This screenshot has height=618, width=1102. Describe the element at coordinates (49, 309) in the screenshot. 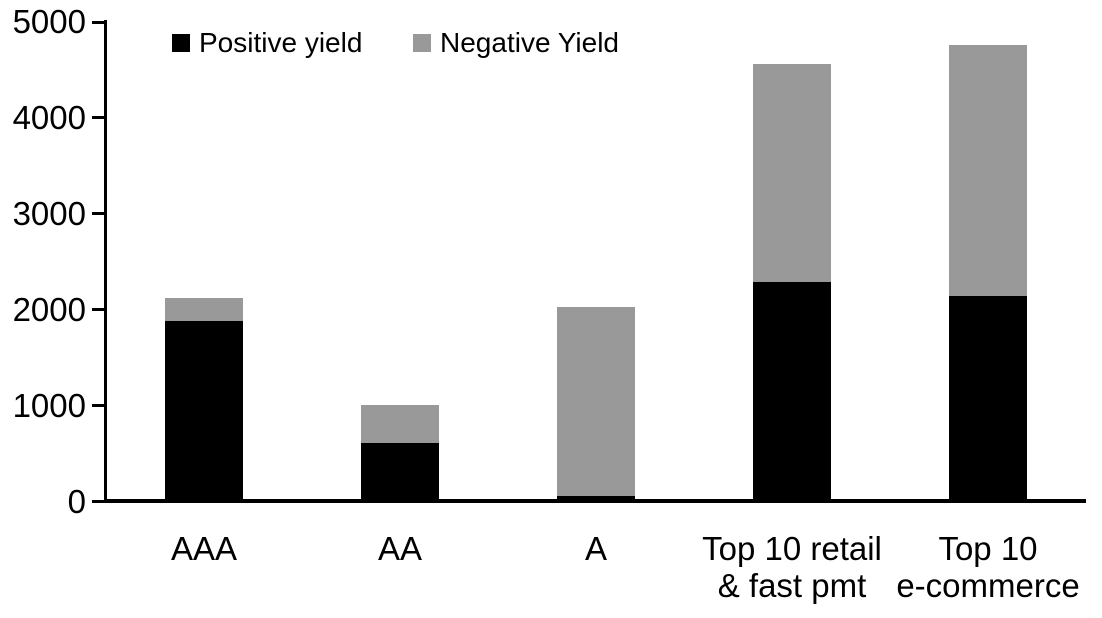

I see `y-axis-label-2000: 2000` at that location.